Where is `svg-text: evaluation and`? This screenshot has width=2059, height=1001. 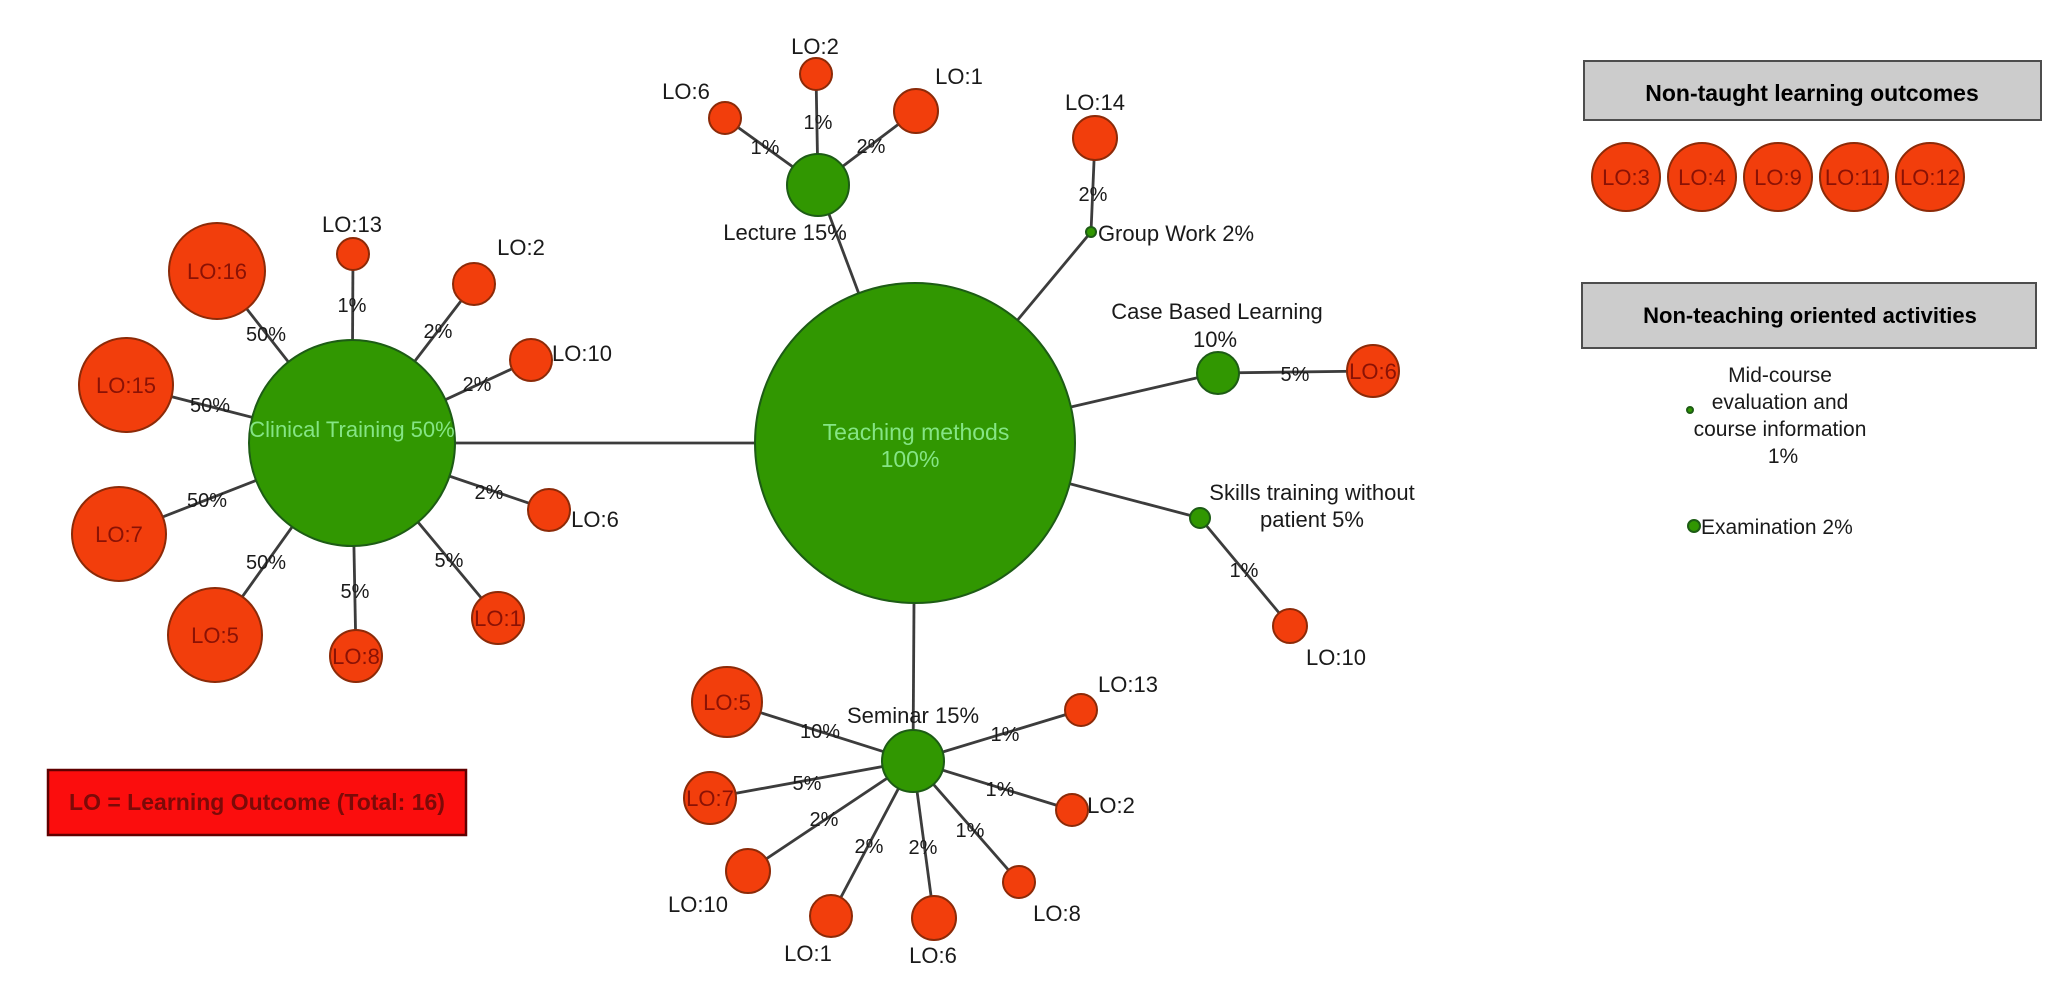
svg-text: evaluation and is located at coordinates (1780, 402).